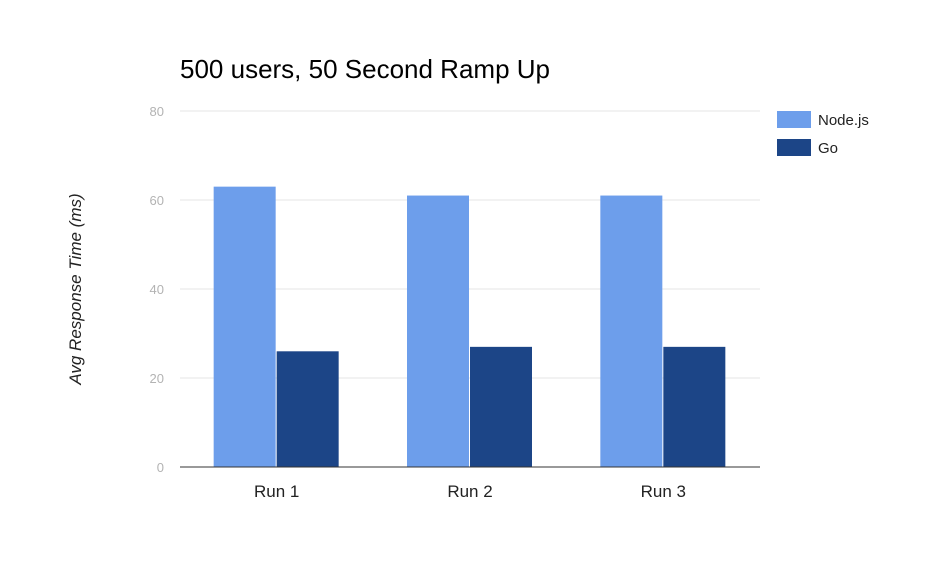 This screenshot has width=938, height=579. What do you see at coordinates (157, 200) in the screenshot?
I see `y-tick-label: 60` at bounding box center [157, 200].